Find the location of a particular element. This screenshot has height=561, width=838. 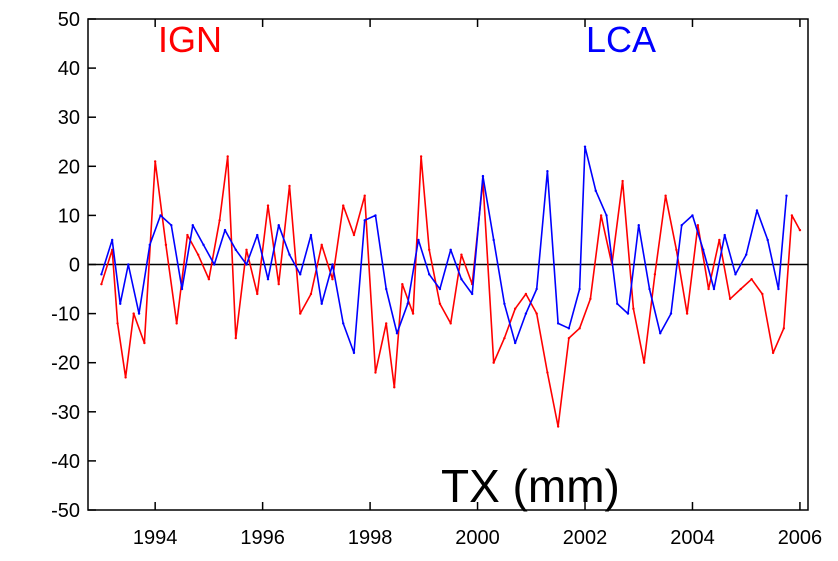

x-tick-label: 2002 is located at coordinates (585, 538).